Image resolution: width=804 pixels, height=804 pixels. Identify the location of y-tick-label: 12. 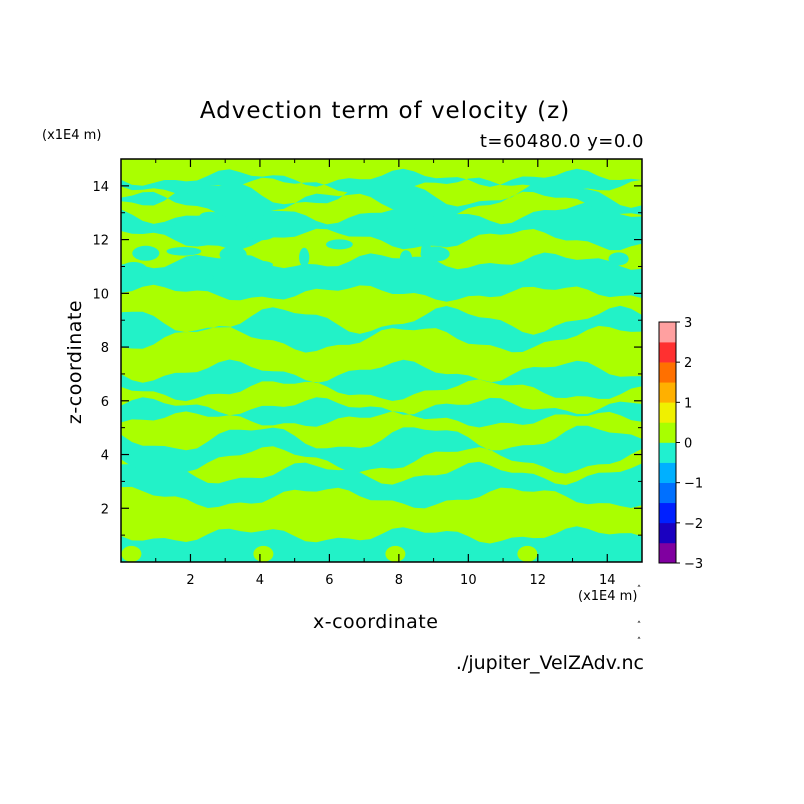
(100, 241).